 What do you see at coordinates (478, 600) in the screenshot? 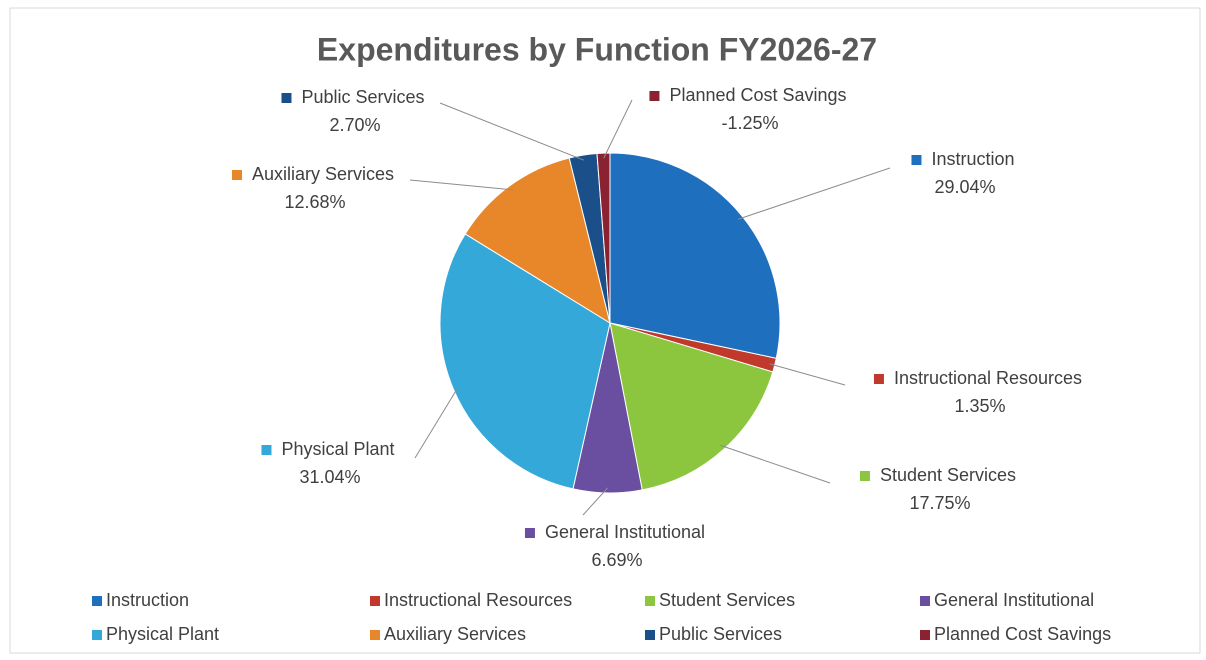
I see `legend-label: Instructional Resources` at bounding box center [478, 600].